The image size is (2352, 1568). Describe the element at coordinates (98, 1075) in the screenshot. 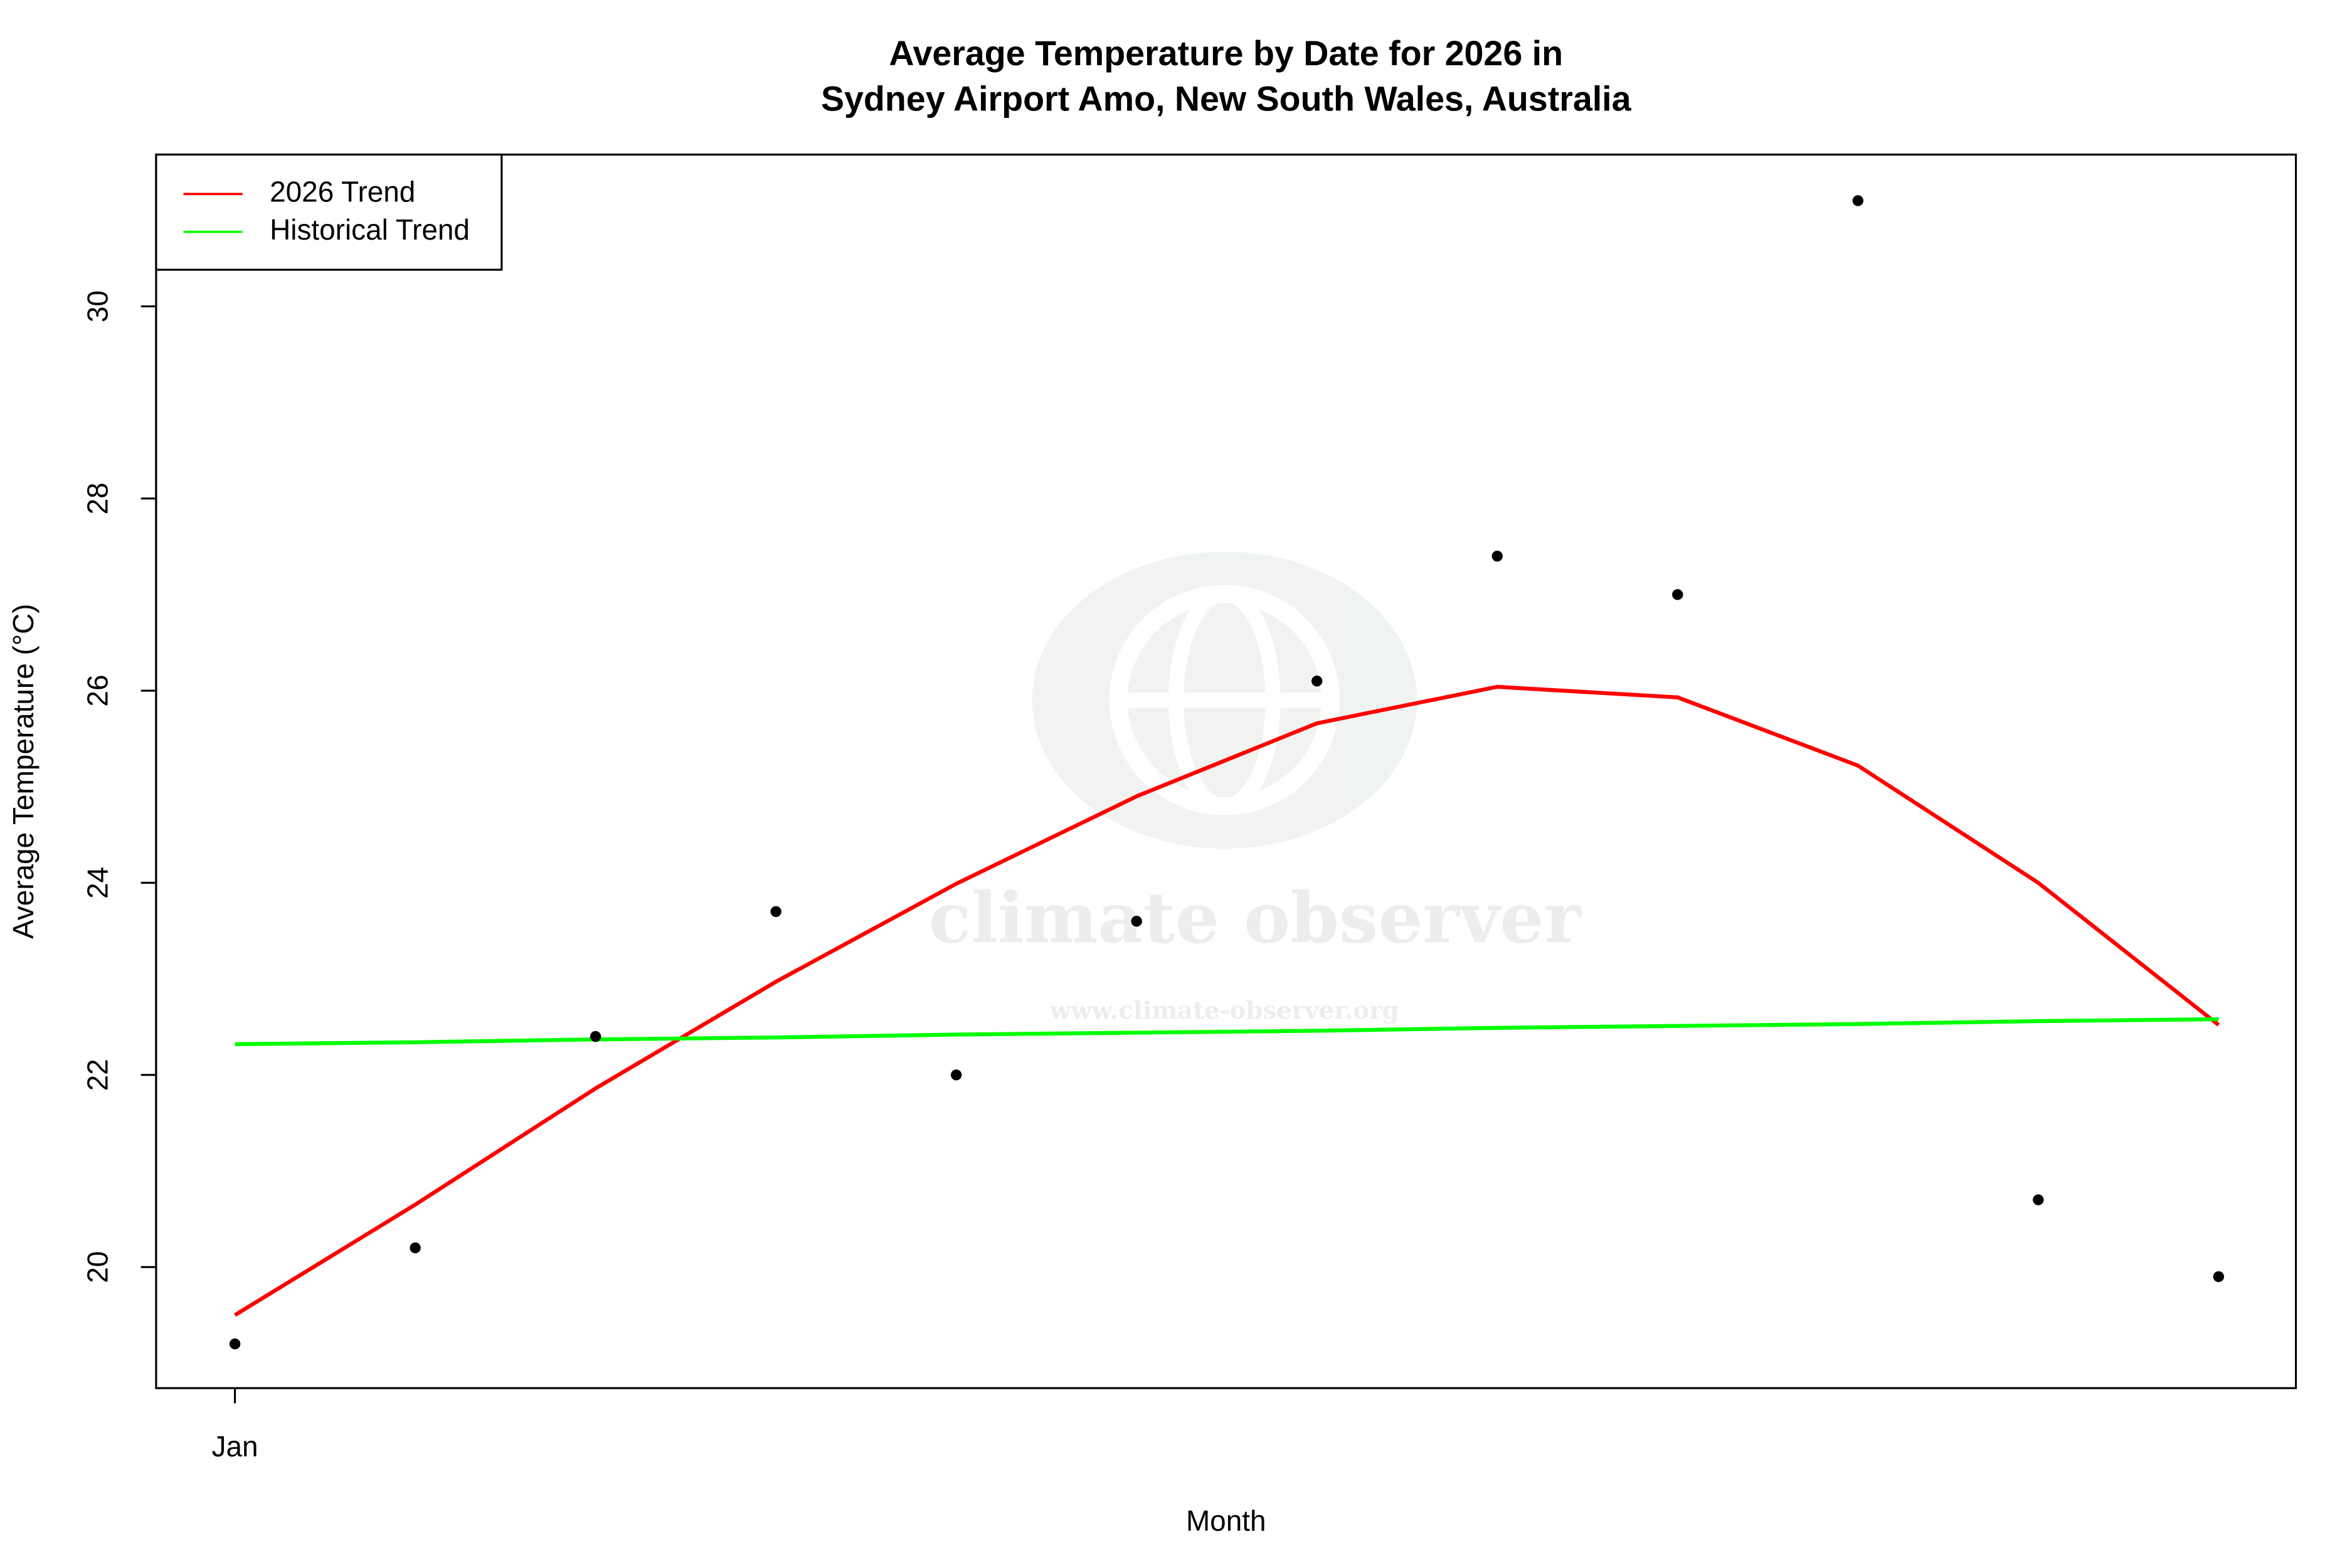

I see `y-tick-label: 22` at that location.